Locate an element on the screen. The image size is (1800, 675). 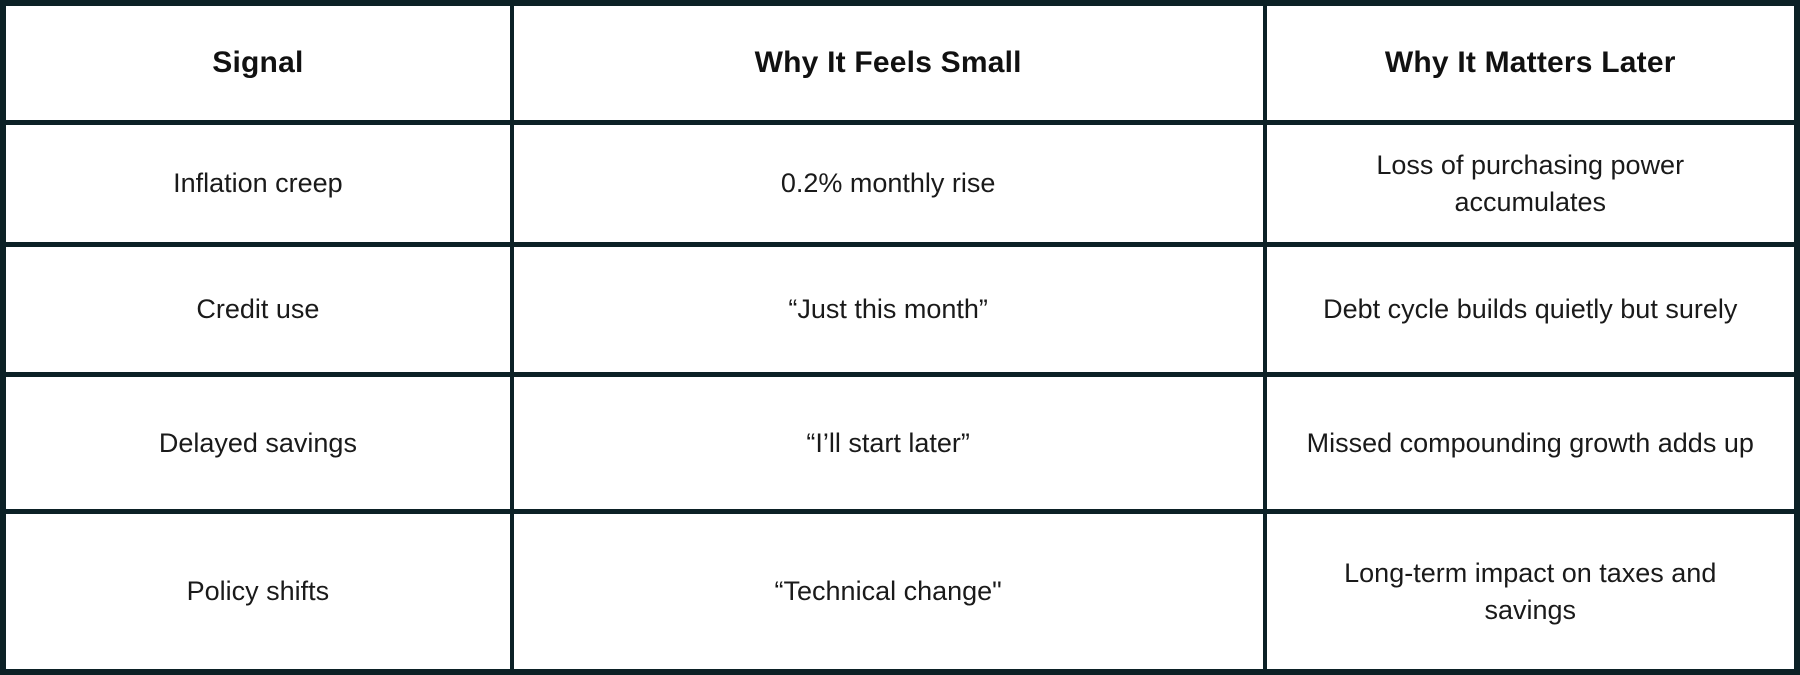
cell-row3-signal: Delayed savings is located at coordinates (260, 445).